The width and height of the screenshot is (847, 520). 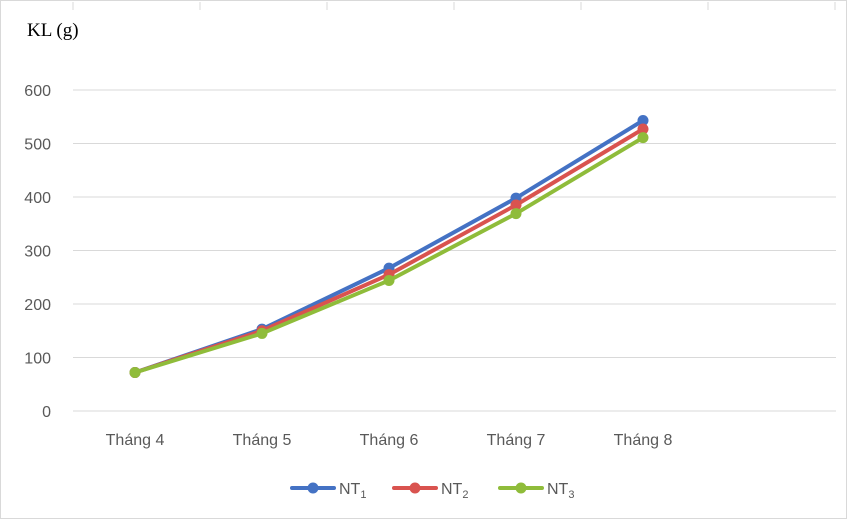 I want to click on y-tick-label: 600, so click(x=37, y=91).